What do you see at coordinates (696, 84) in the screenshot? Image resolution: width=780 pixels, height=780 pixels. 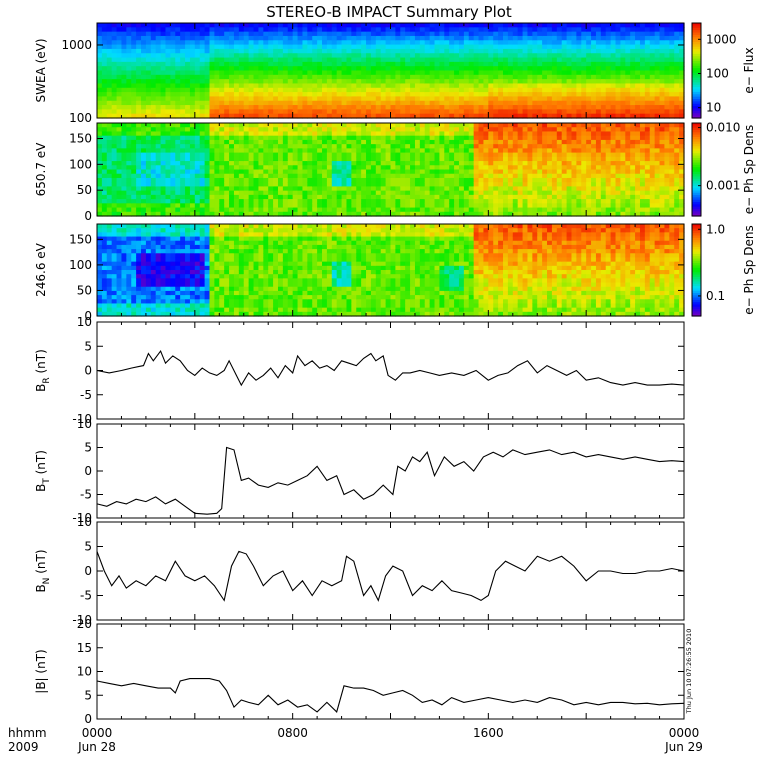 I see `colorbar-cell` at bounding box center [696, 84].